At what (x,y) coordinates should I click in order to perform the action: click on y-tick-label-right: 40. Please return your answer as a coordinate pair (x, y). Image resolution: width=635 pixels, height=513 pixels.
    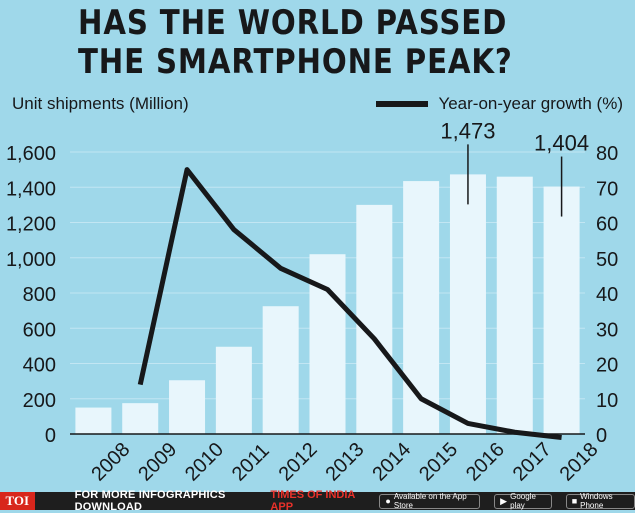
    Looking at the image, I should click on (607, 295).